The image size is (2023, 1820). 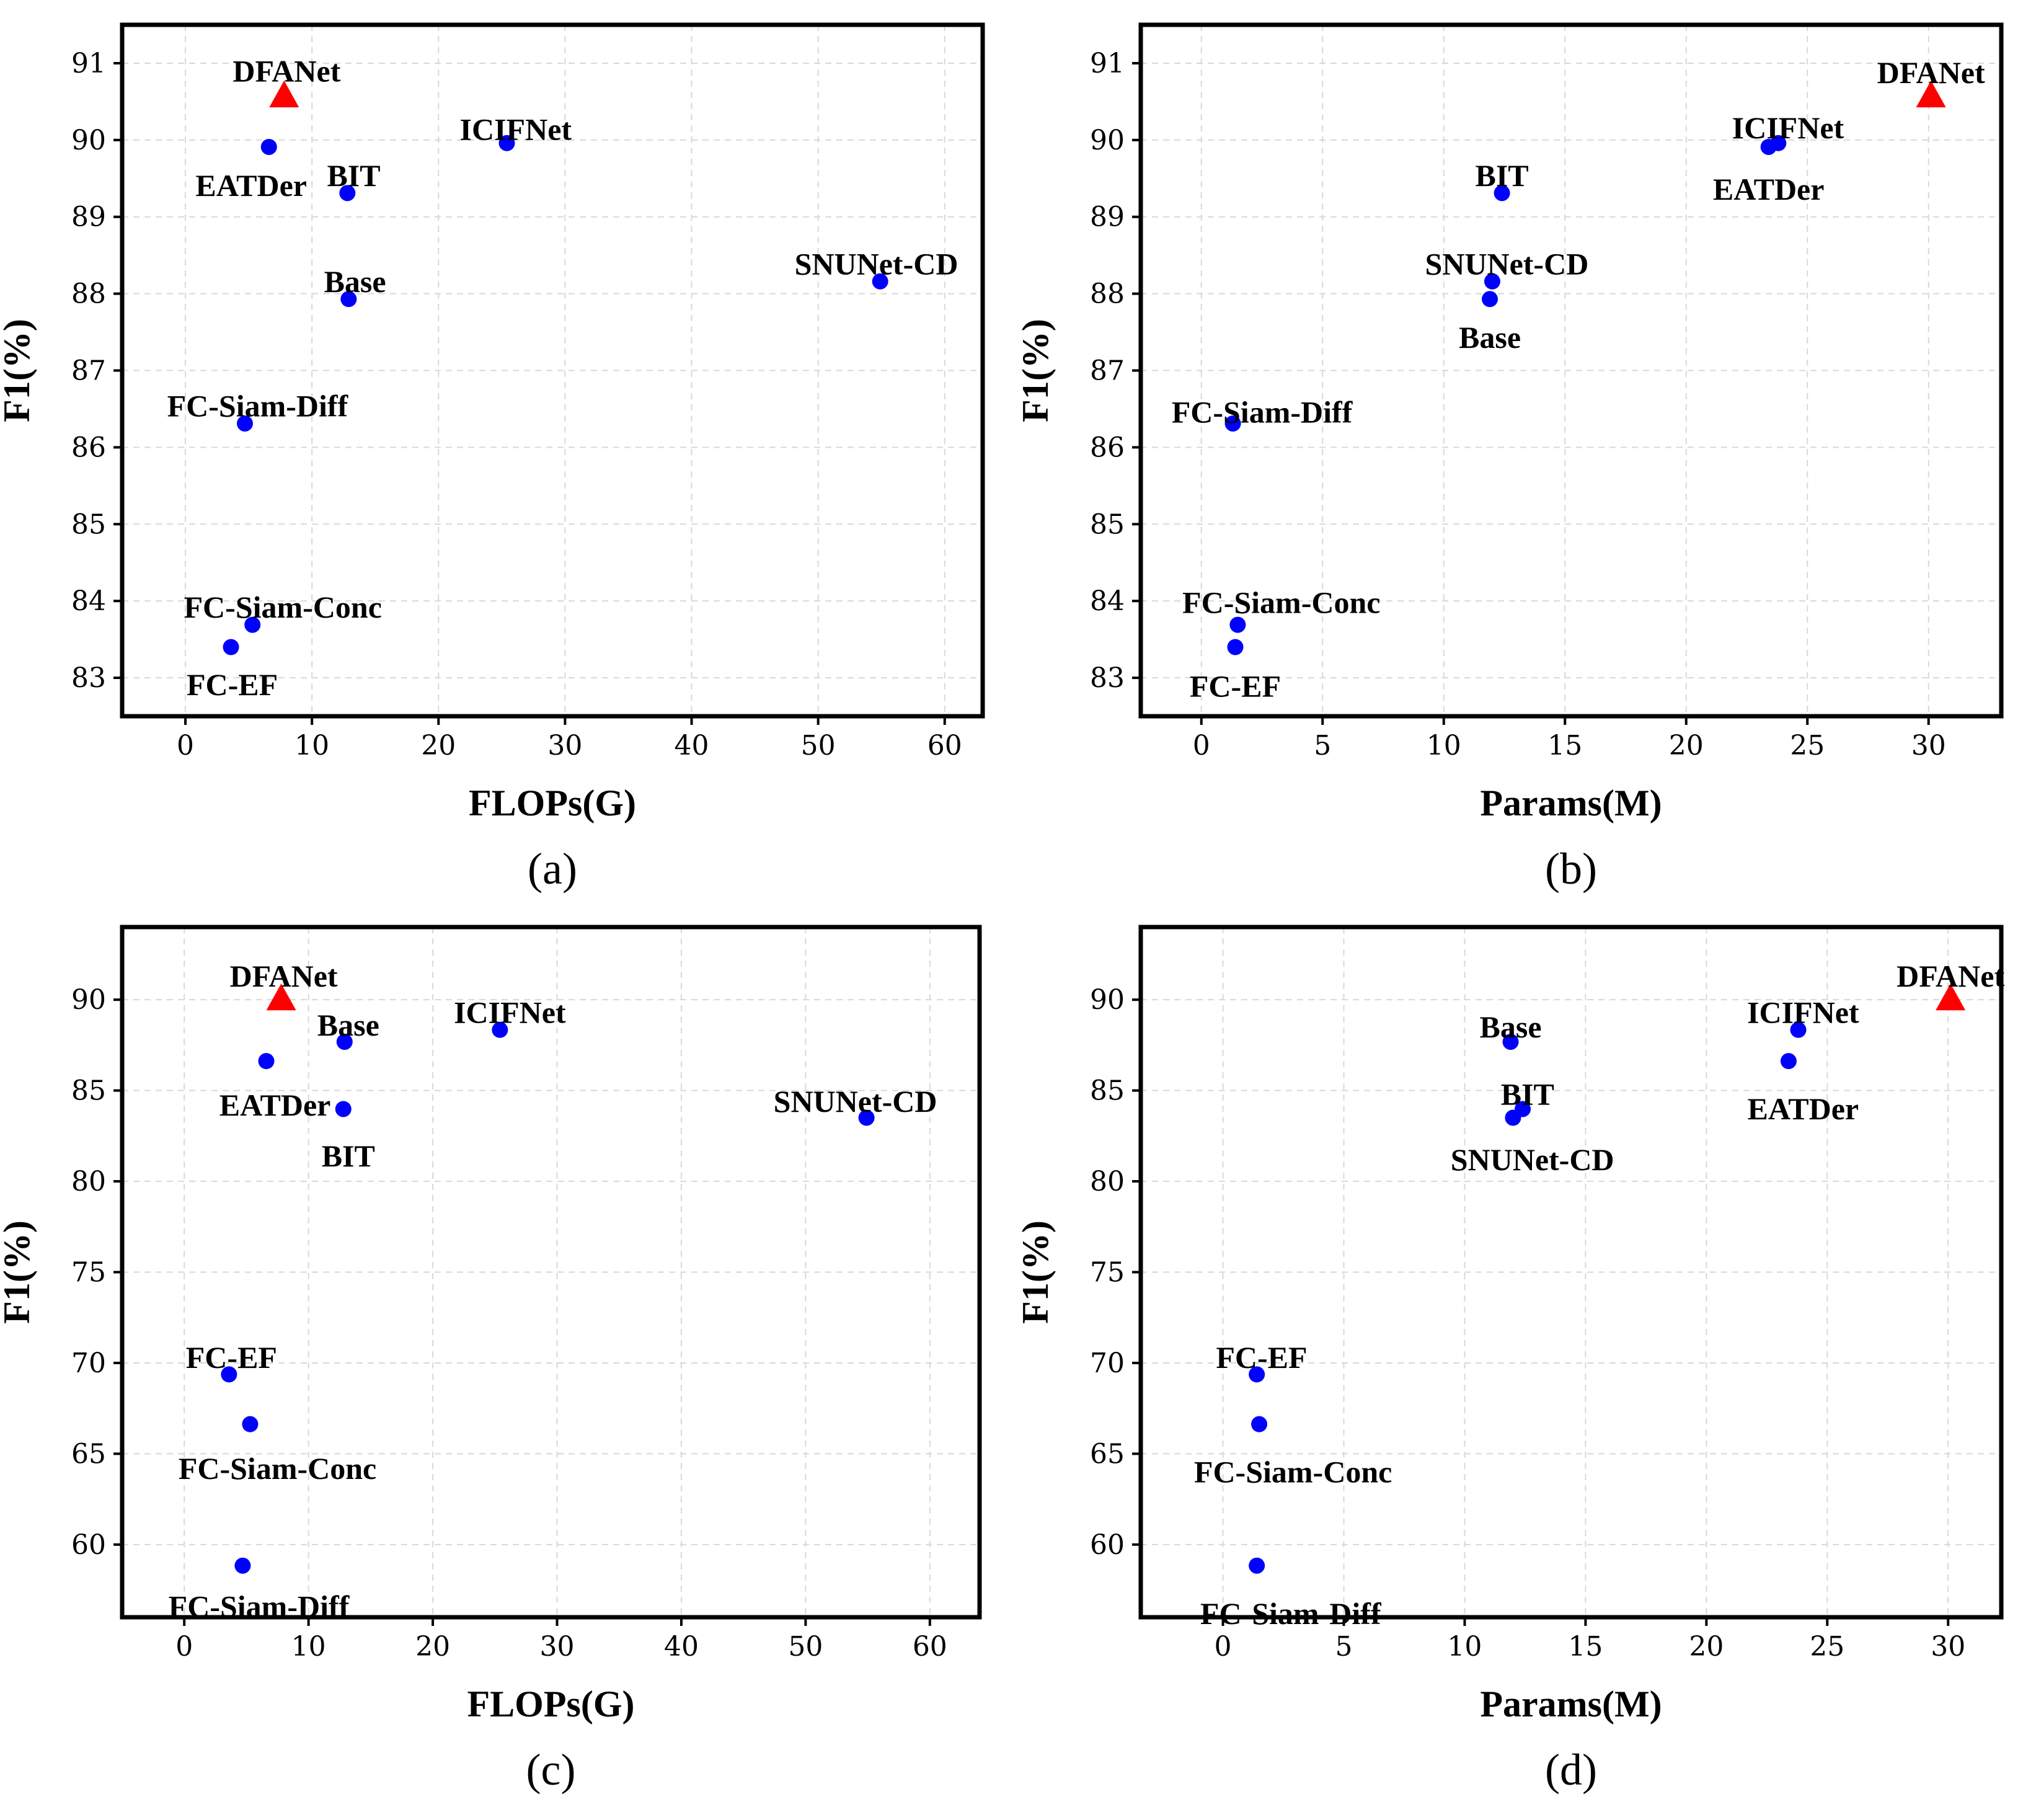 I want to click on point-base, so click(x=344, y=1042).